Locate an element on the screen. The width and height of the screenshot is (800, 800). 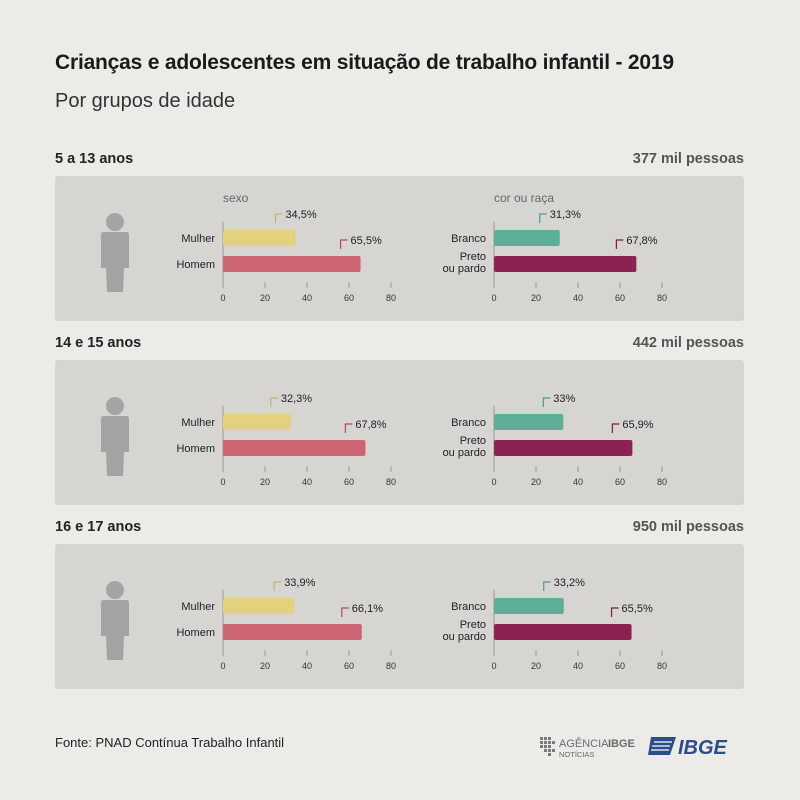
value-label-preto-pardo: 65,9% is located at coordinates (637, 425).